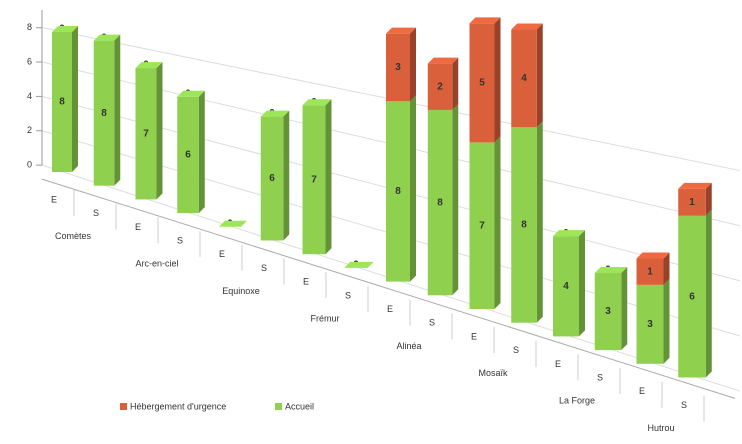  I want to click on group-label: Frémur, so click(325, 318).